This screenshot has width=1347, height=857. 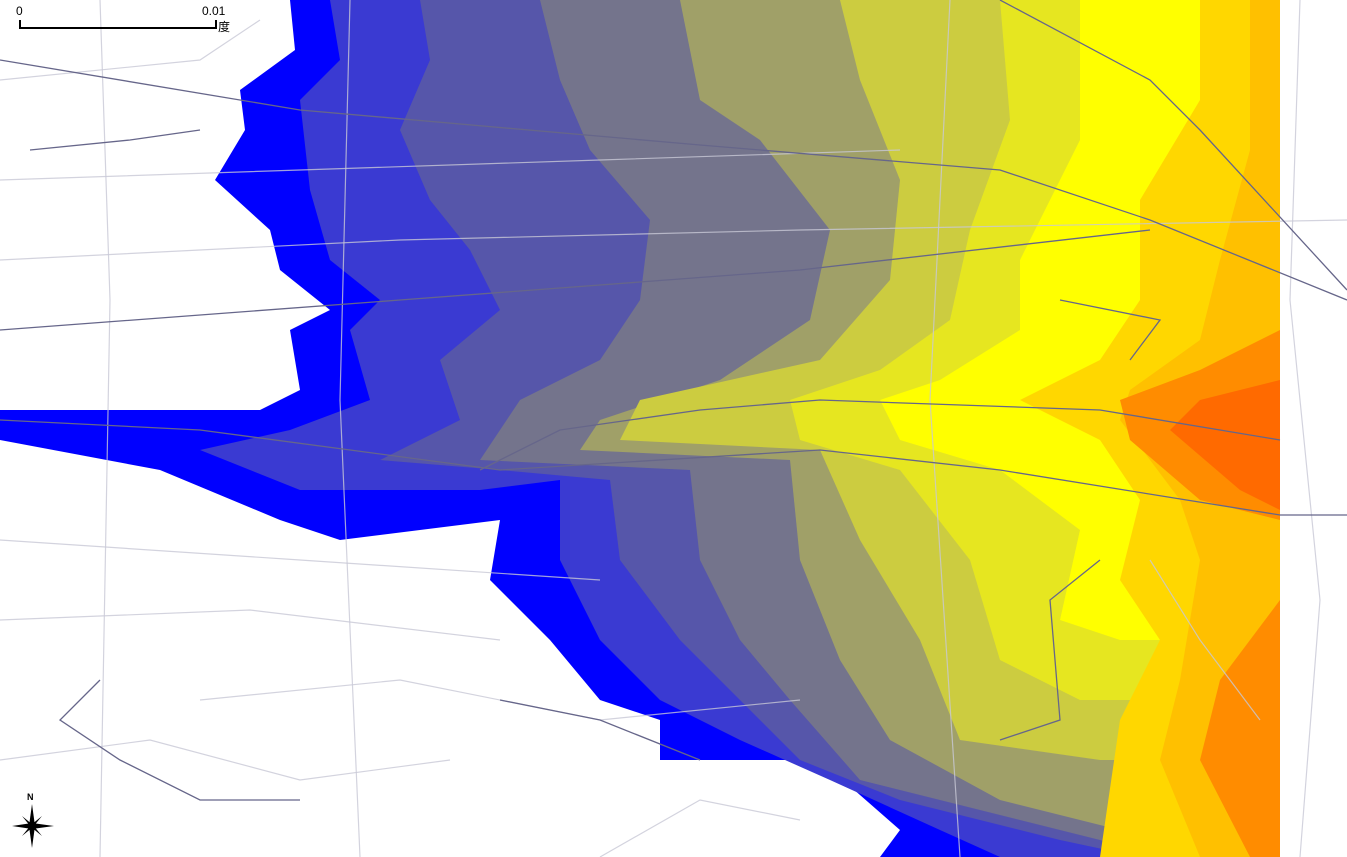 I want to click on compass-star-icon, so click(x=33, y=826).